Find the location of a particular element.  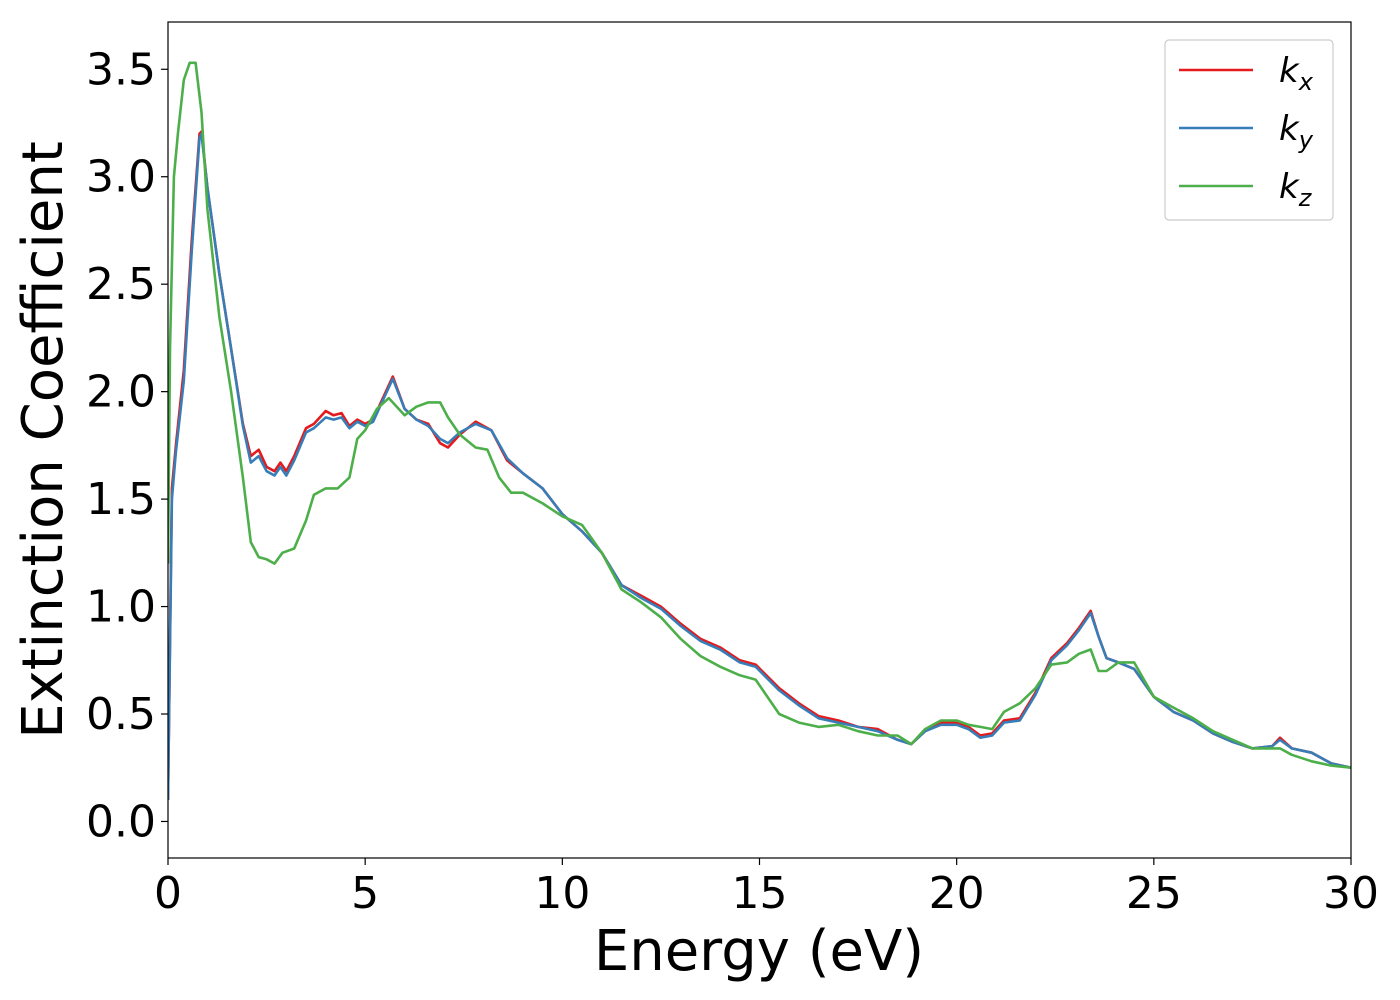

y-tick-label: 3.0 is located at coordinates (121, 177).